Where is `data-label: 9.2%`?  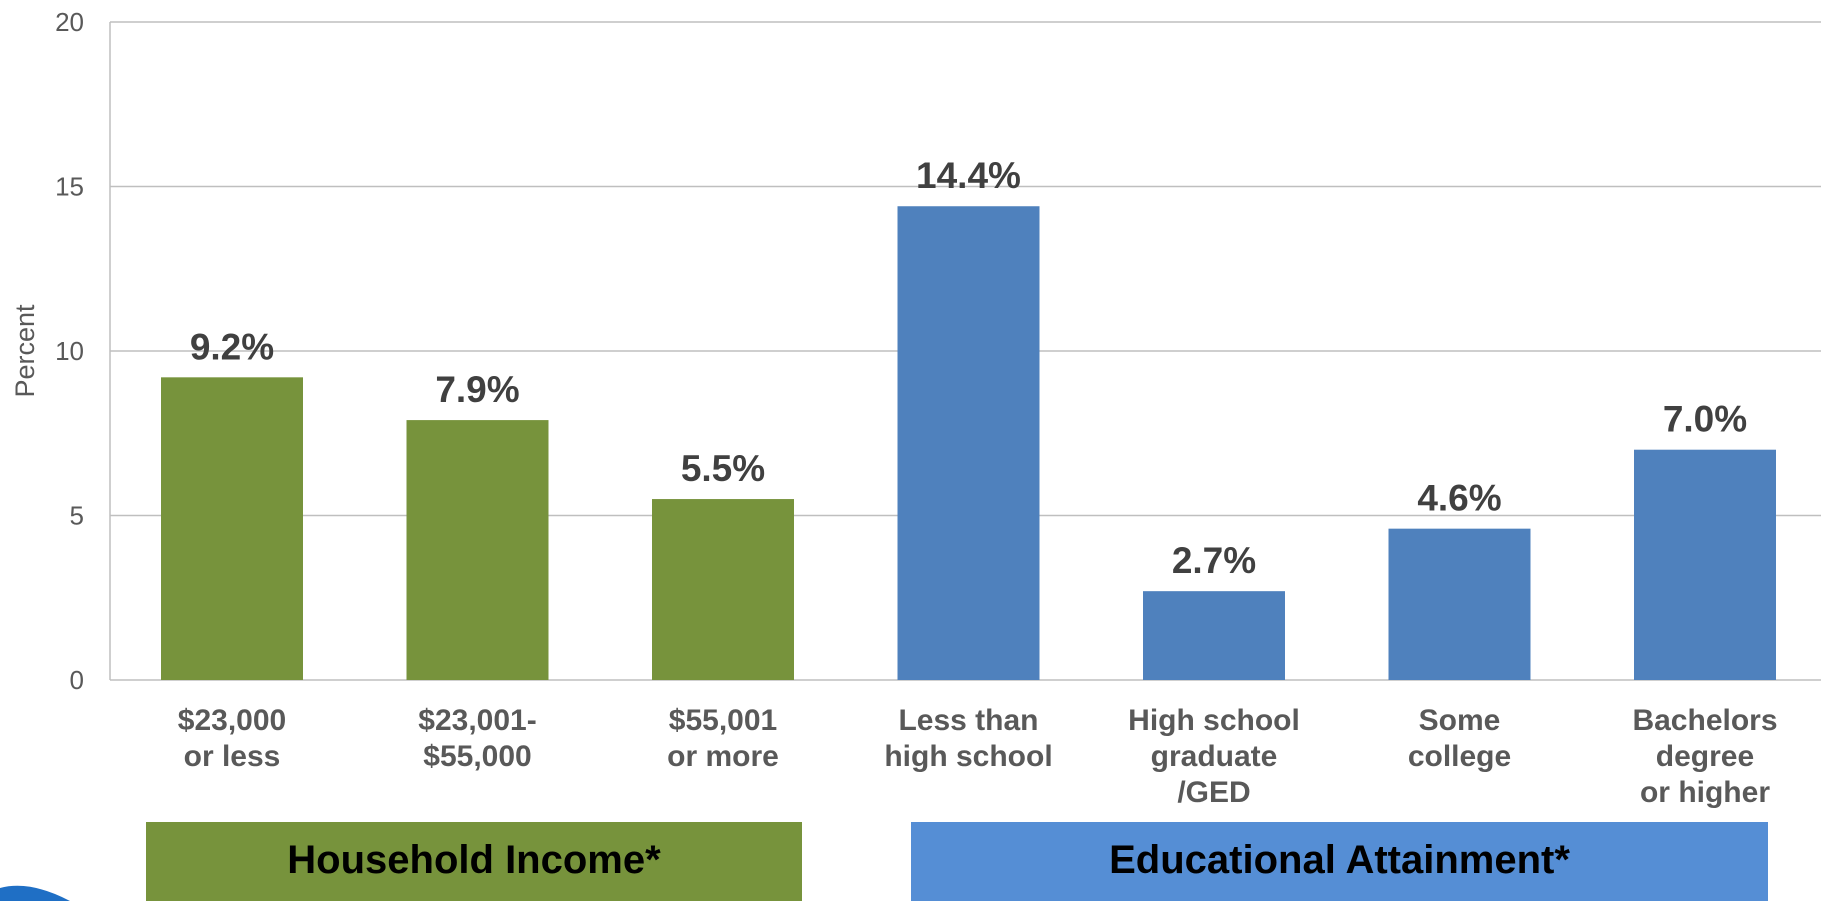
data-label: 9.2% is located at coordinates (232, 346).